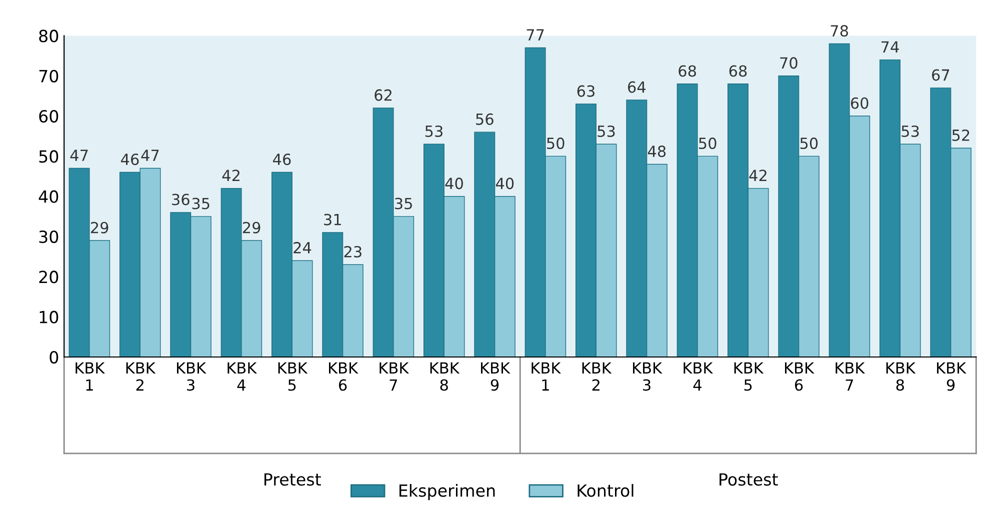  Describe the element at coordinates (941, 75) in the screenshot. I see `data-label: 67` at that location.